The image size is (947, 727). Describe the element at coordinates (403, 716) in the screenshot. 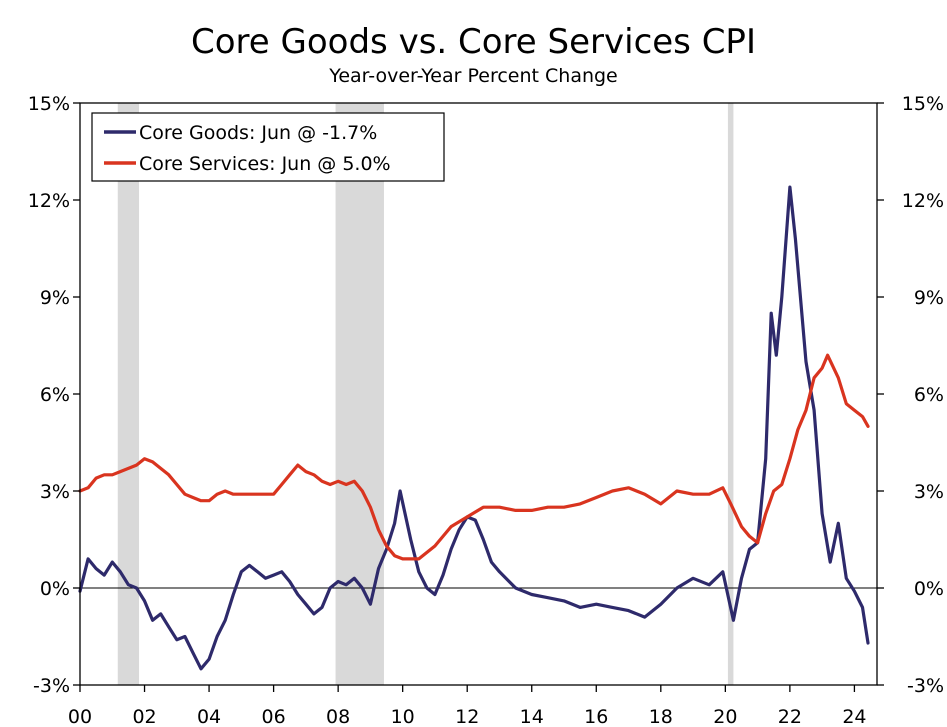

I see `x-tick-label: 10` at that location.